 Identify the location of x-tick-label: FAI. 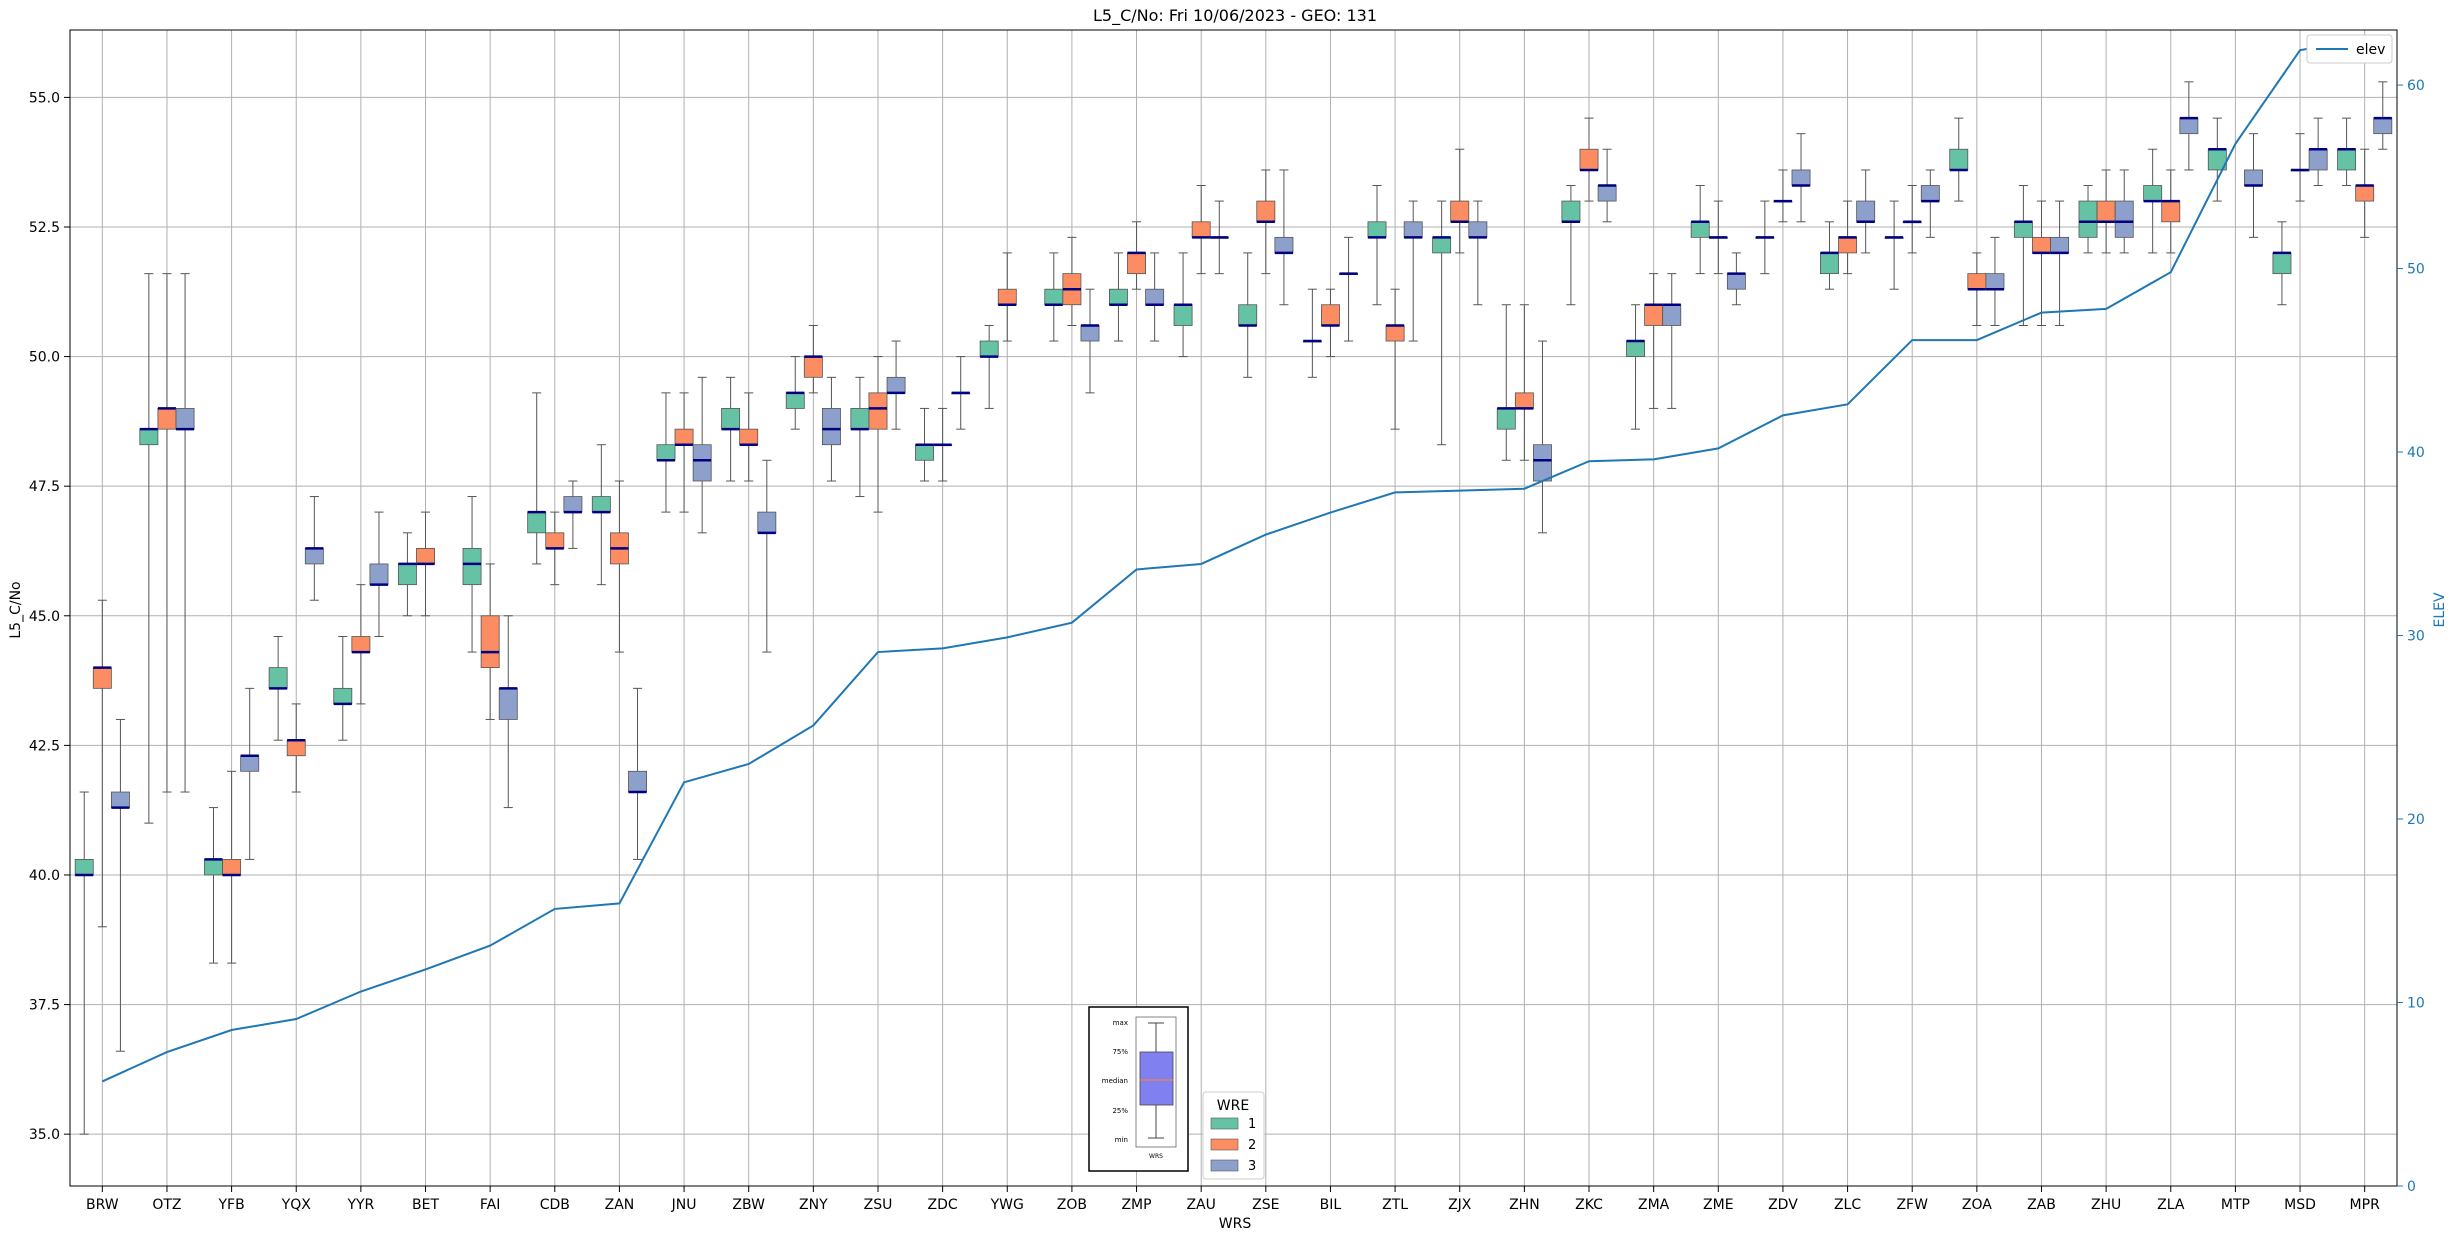
(490, 1205).